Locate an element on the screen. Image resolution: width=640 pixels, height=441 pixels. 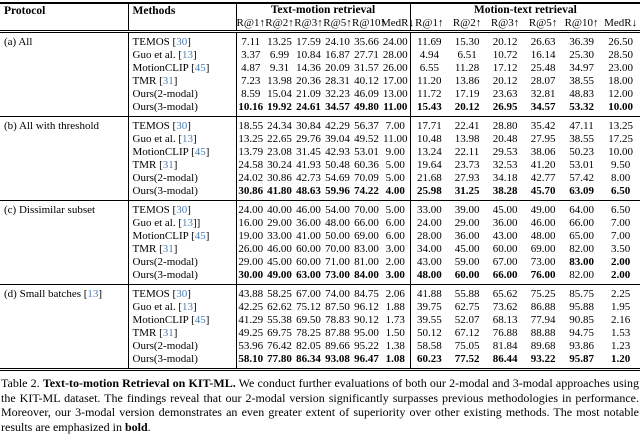
protocol-label-bracket: ] is located at coordinates (100, 294).